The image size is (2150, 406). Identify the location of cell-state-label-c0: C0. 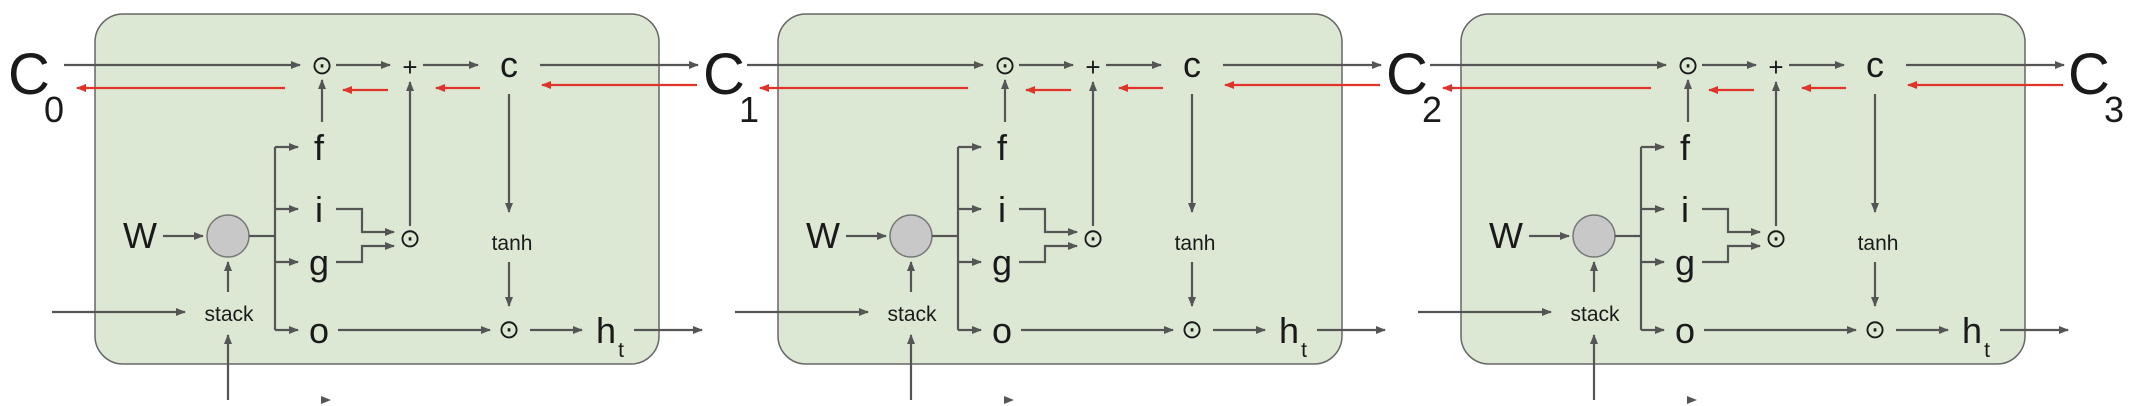
(36, 86).